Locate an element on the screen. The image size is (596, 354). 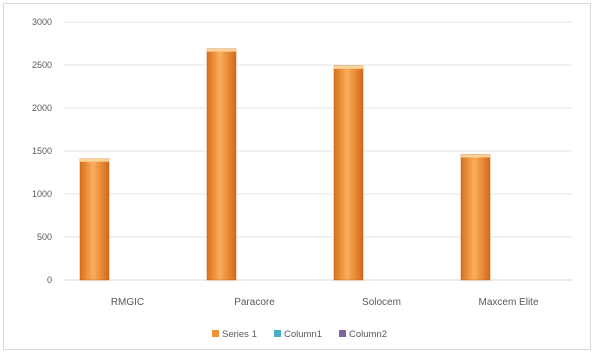
legend: Series 1 Column1 Column2 is located at coordinates (299, 334).